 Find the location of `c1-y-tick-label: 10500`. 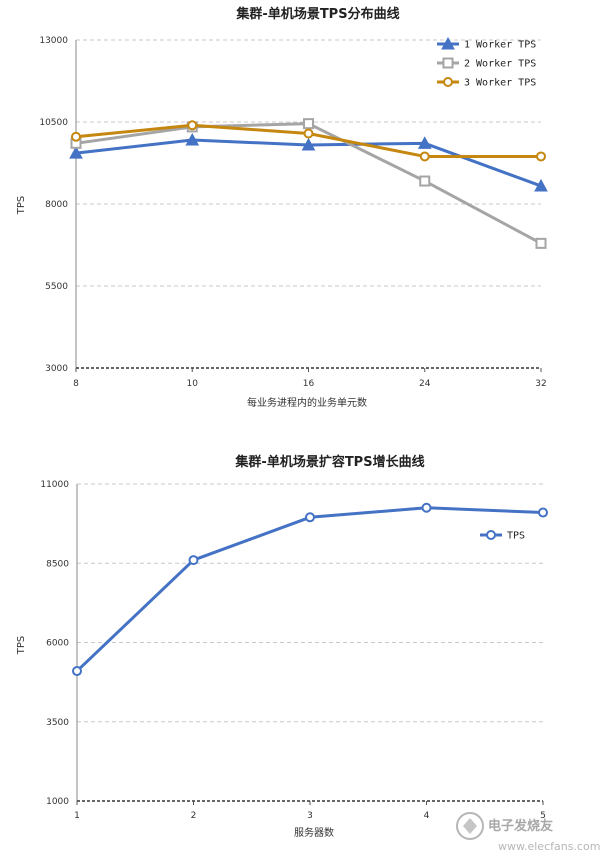

c1-y-tick-label: 10500 is located at coordinates (53, 123).